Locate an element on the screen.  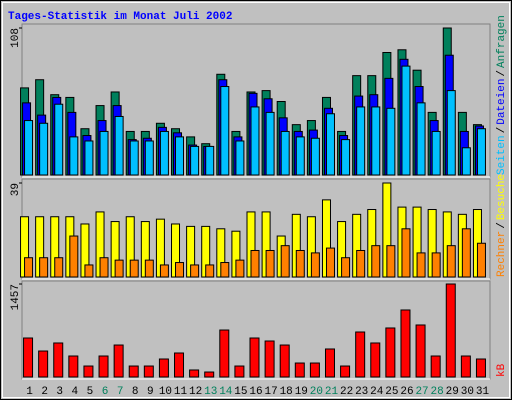
x-tick-label: 28 is located at coordinates (437, 392).